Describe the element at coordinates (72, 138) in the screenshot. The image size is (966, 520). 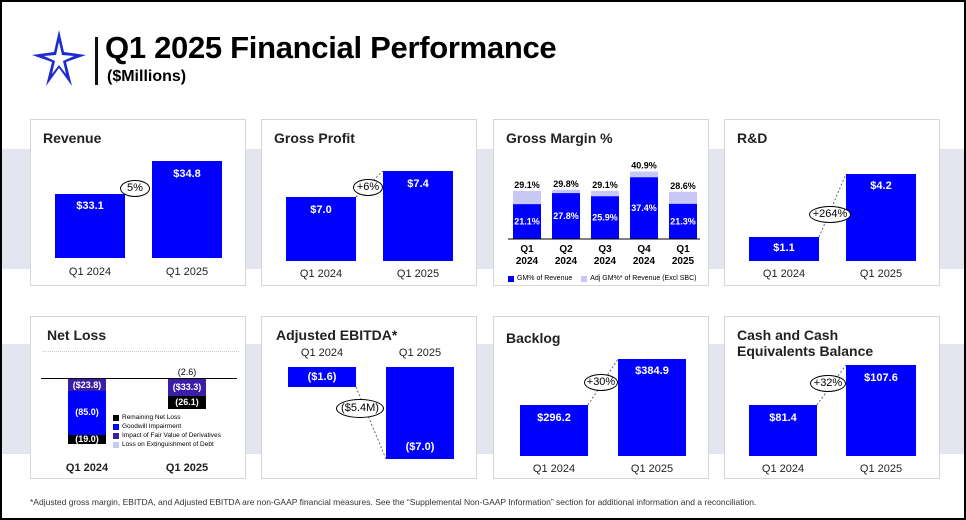
I see `card-title: Revenue` at that location.